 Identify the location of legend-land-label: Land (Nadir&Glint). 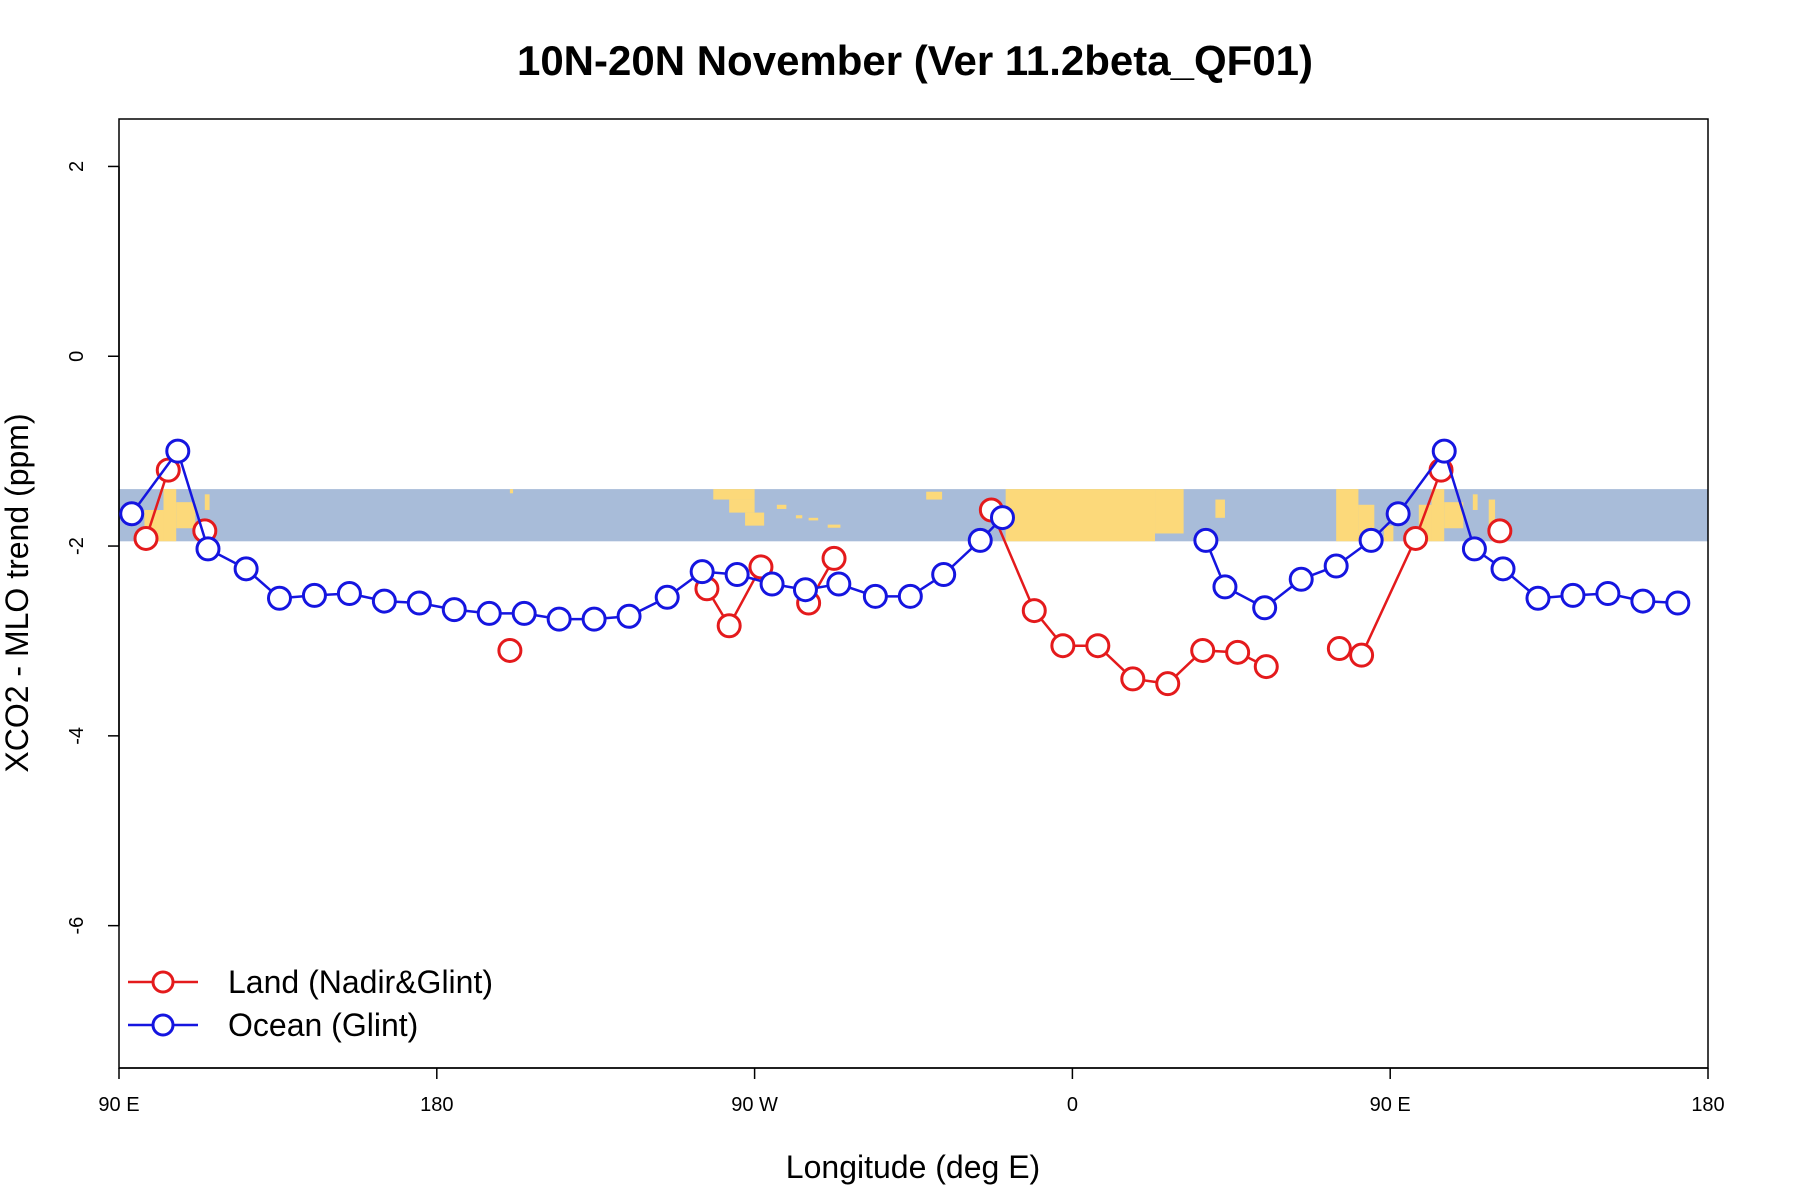
(360, 982).